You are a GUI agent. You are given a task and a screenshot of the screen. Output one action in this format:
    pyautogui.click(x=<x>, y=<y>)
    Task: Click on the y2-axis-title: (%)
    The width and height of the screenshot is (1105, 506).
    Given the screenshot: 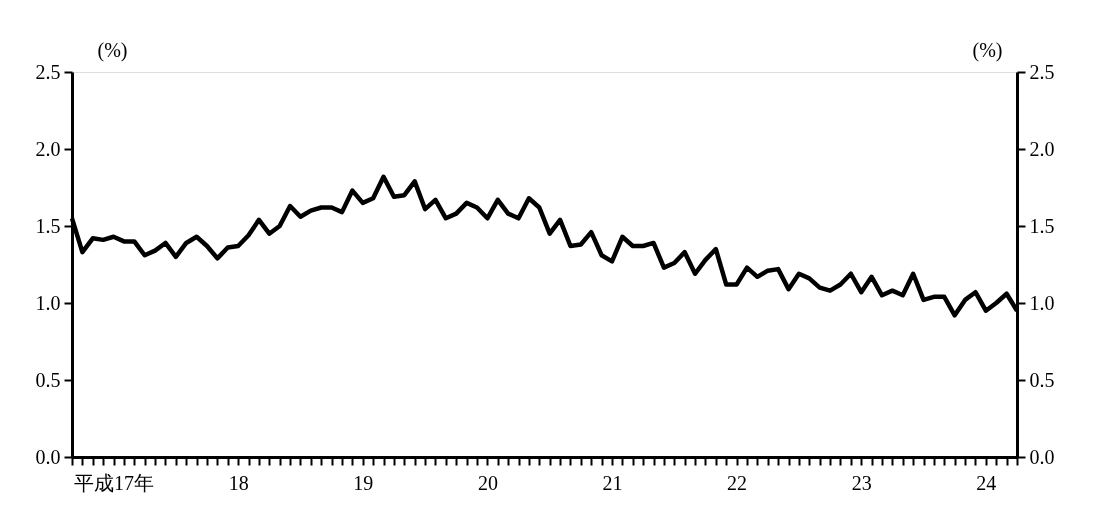 What is the action you would take?
    pyautogui.click(x=987, y=50)
    